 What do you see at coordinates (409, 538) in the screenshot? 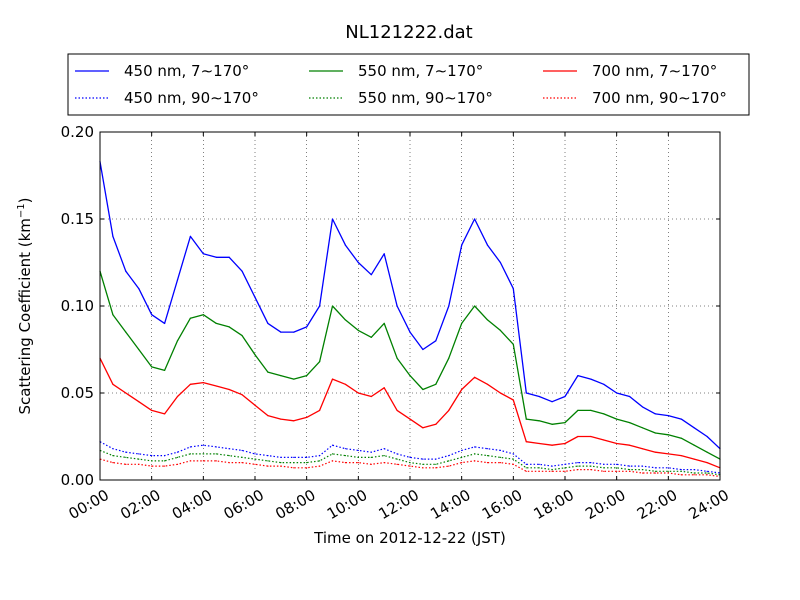
I see `x-axis-label: Time on 2012-12-22 (JST)` at bounding box center [409, 538].